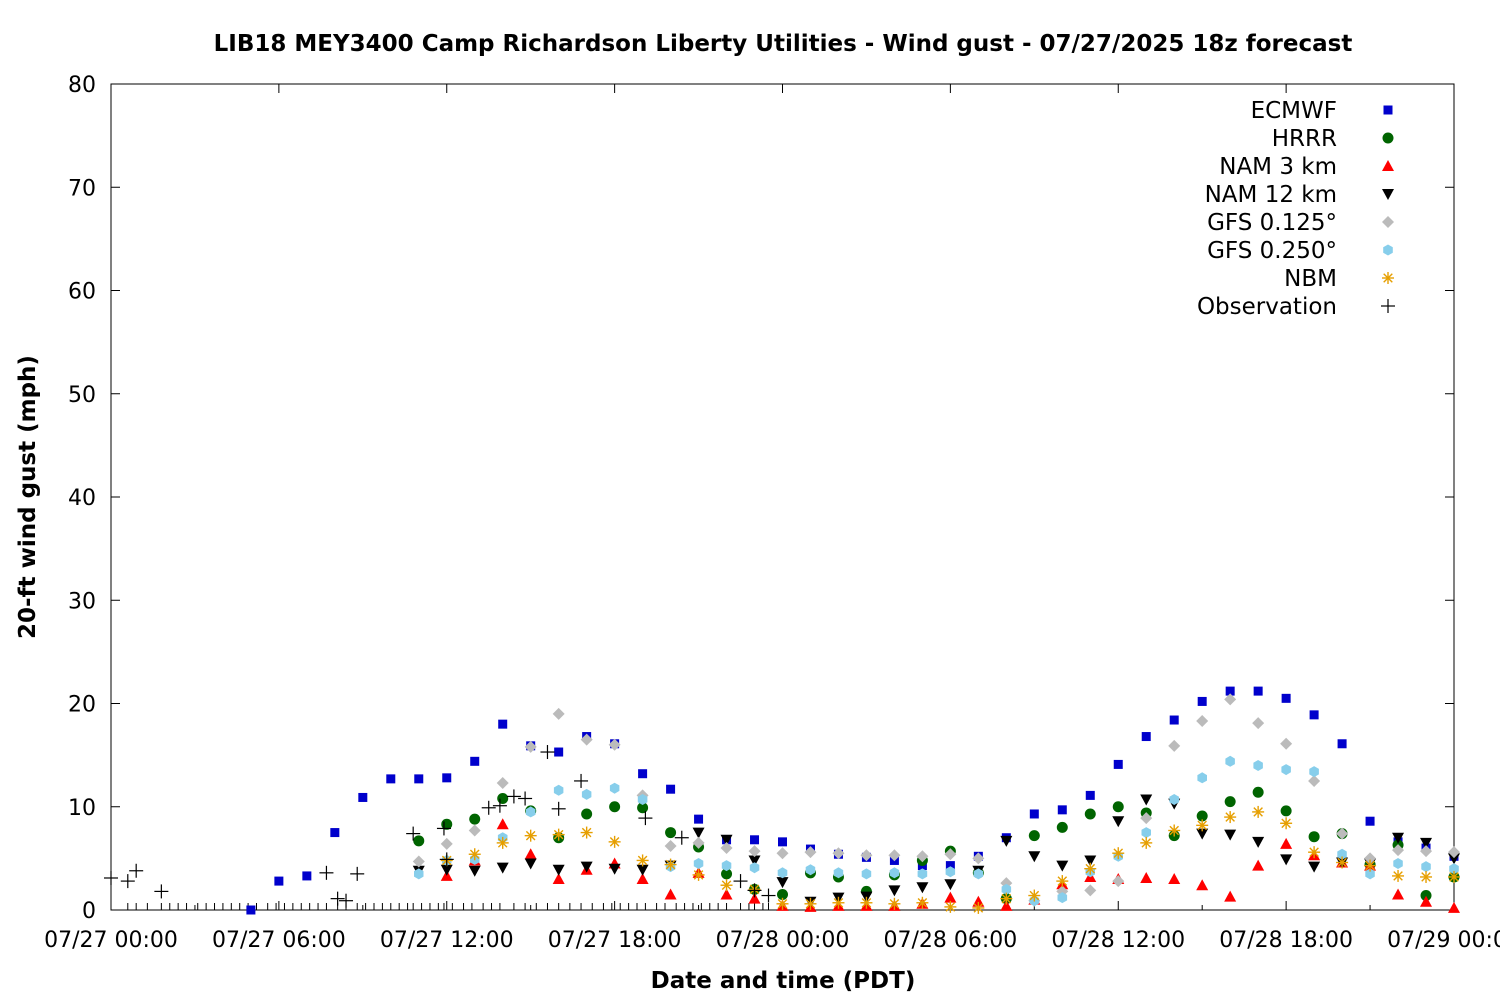 Image resolution: width=1500 pixels, height=1000 pixels. I want to click on y-tick-label: 70, so click(82, 188).